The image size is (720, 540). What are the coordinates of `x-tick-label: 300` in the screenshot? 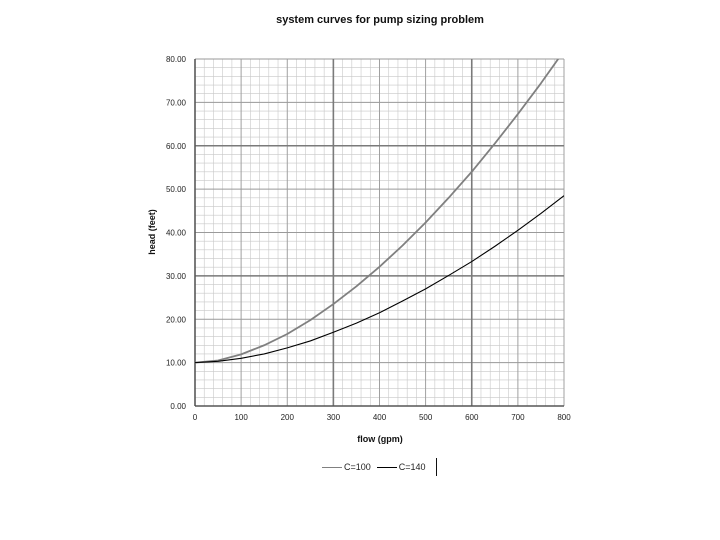 It's located at (334, 417).